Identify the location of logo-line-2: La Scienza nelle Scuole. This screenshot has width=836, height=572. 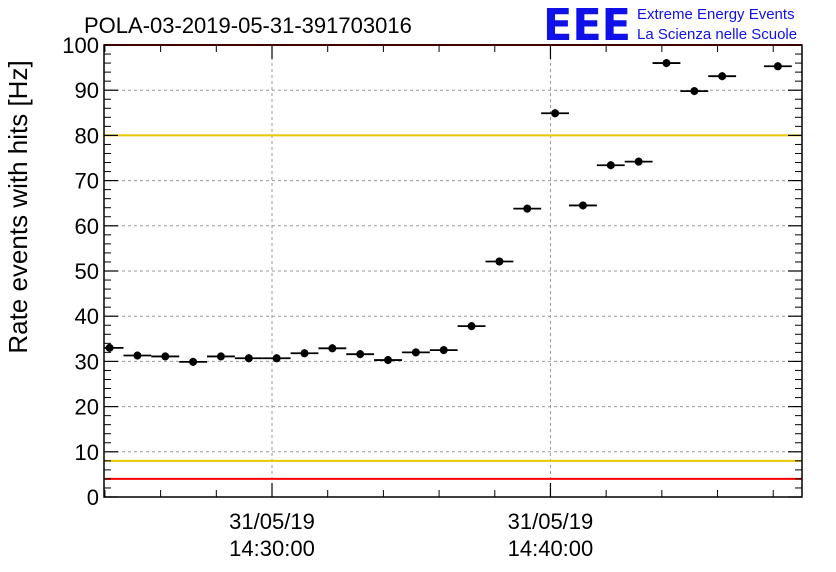
(717, 34).